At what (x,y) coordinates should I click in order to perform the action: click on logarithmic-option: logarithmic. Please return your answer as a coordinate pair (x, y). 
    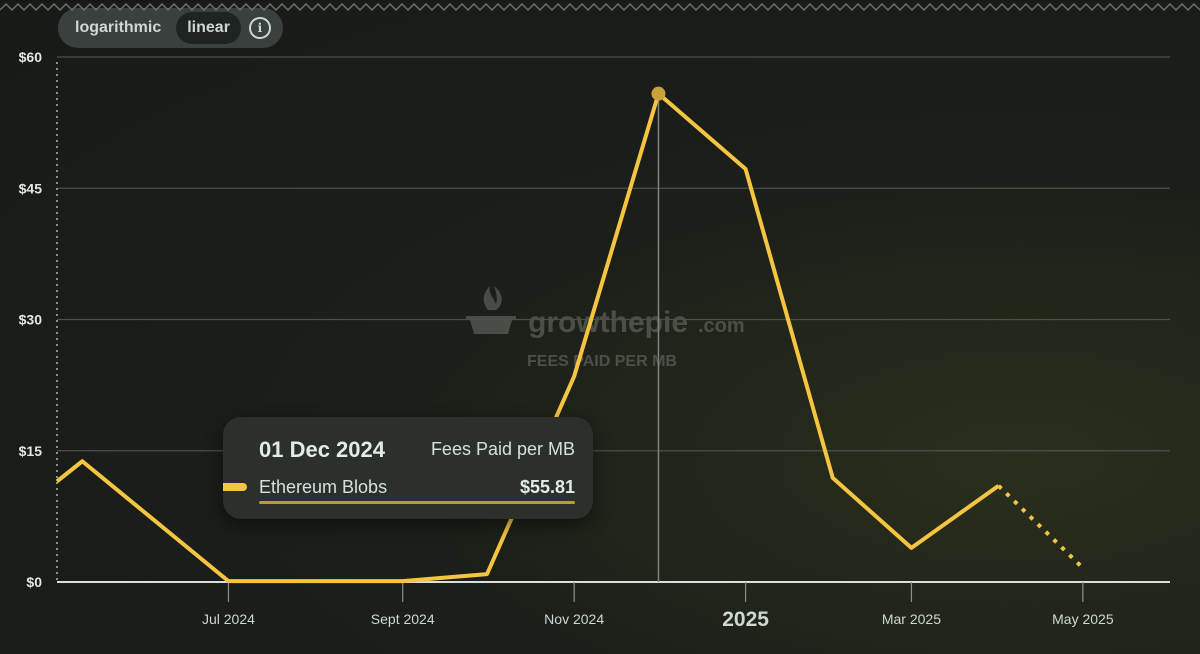
    Looking at the image, I should click on (118, 27).